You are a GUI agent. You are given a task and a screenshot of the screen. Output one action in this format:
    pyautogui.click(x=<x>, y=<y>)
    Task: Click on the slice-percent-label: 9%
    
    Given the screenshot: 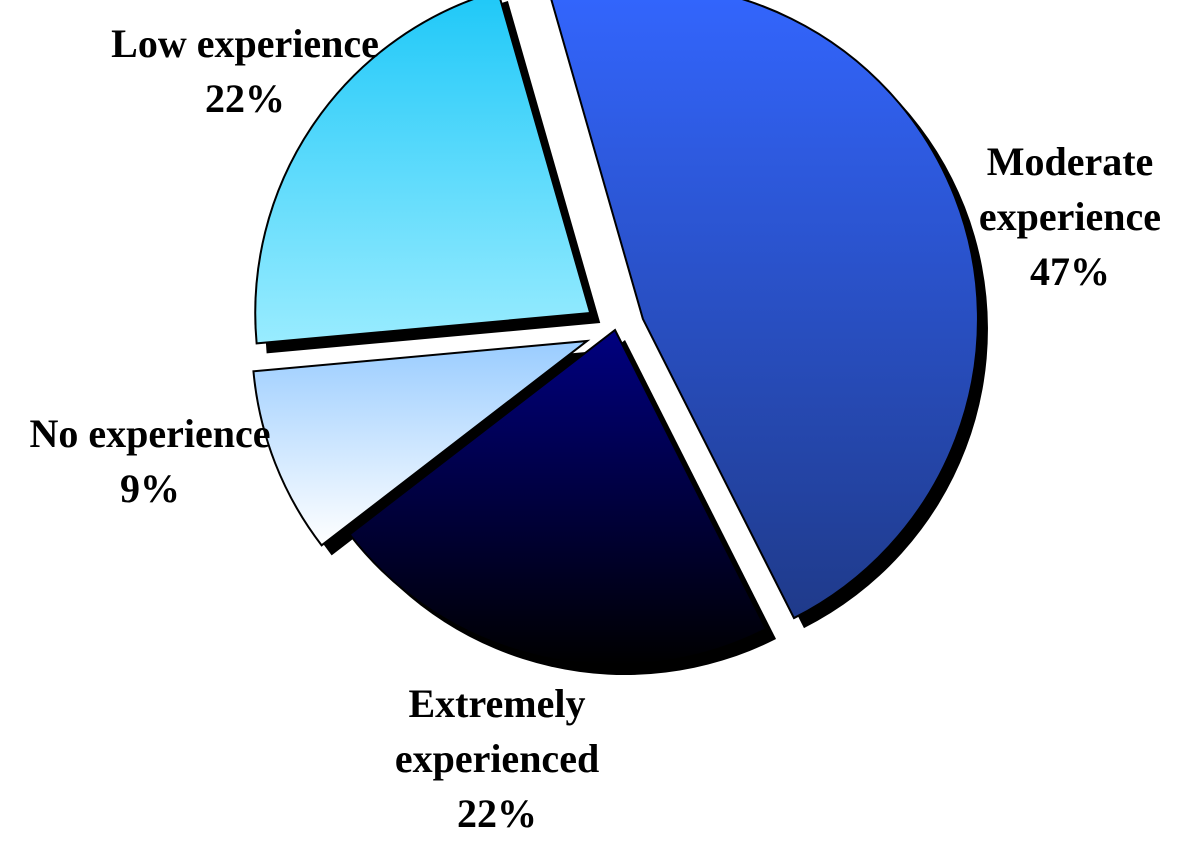 What is the action you would take?
    pyautogui.click(x=150, y=488)
    